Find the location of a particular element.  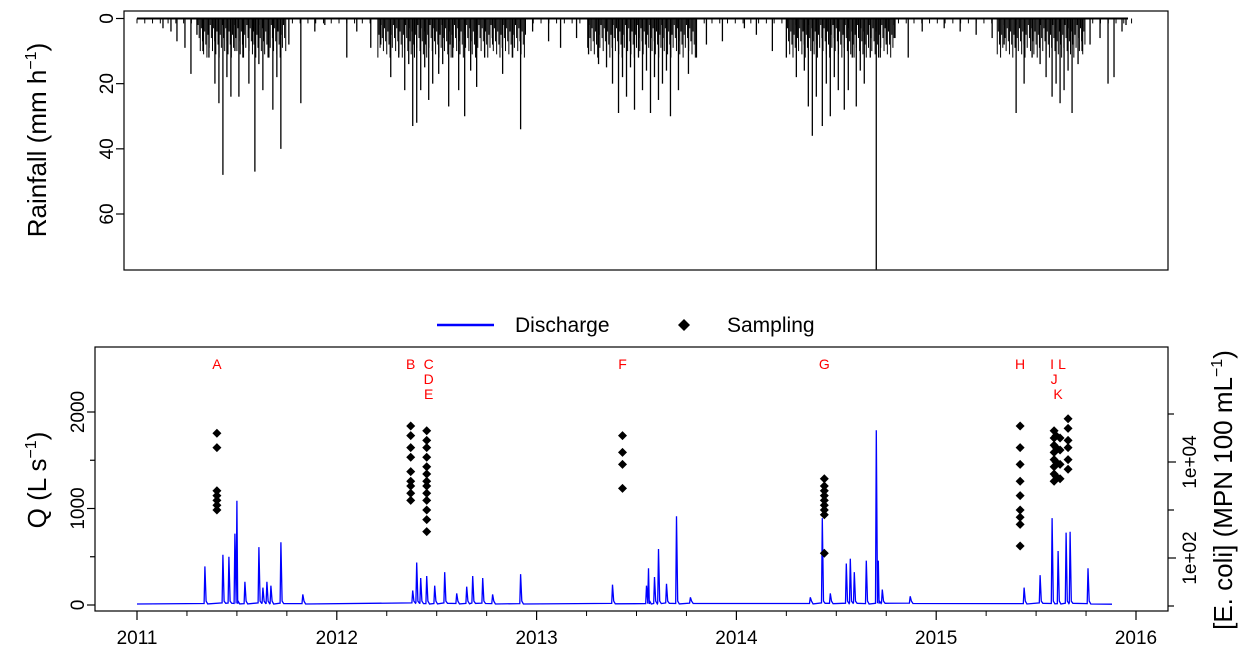

event-label: I is located at coordinates (1052, 364).